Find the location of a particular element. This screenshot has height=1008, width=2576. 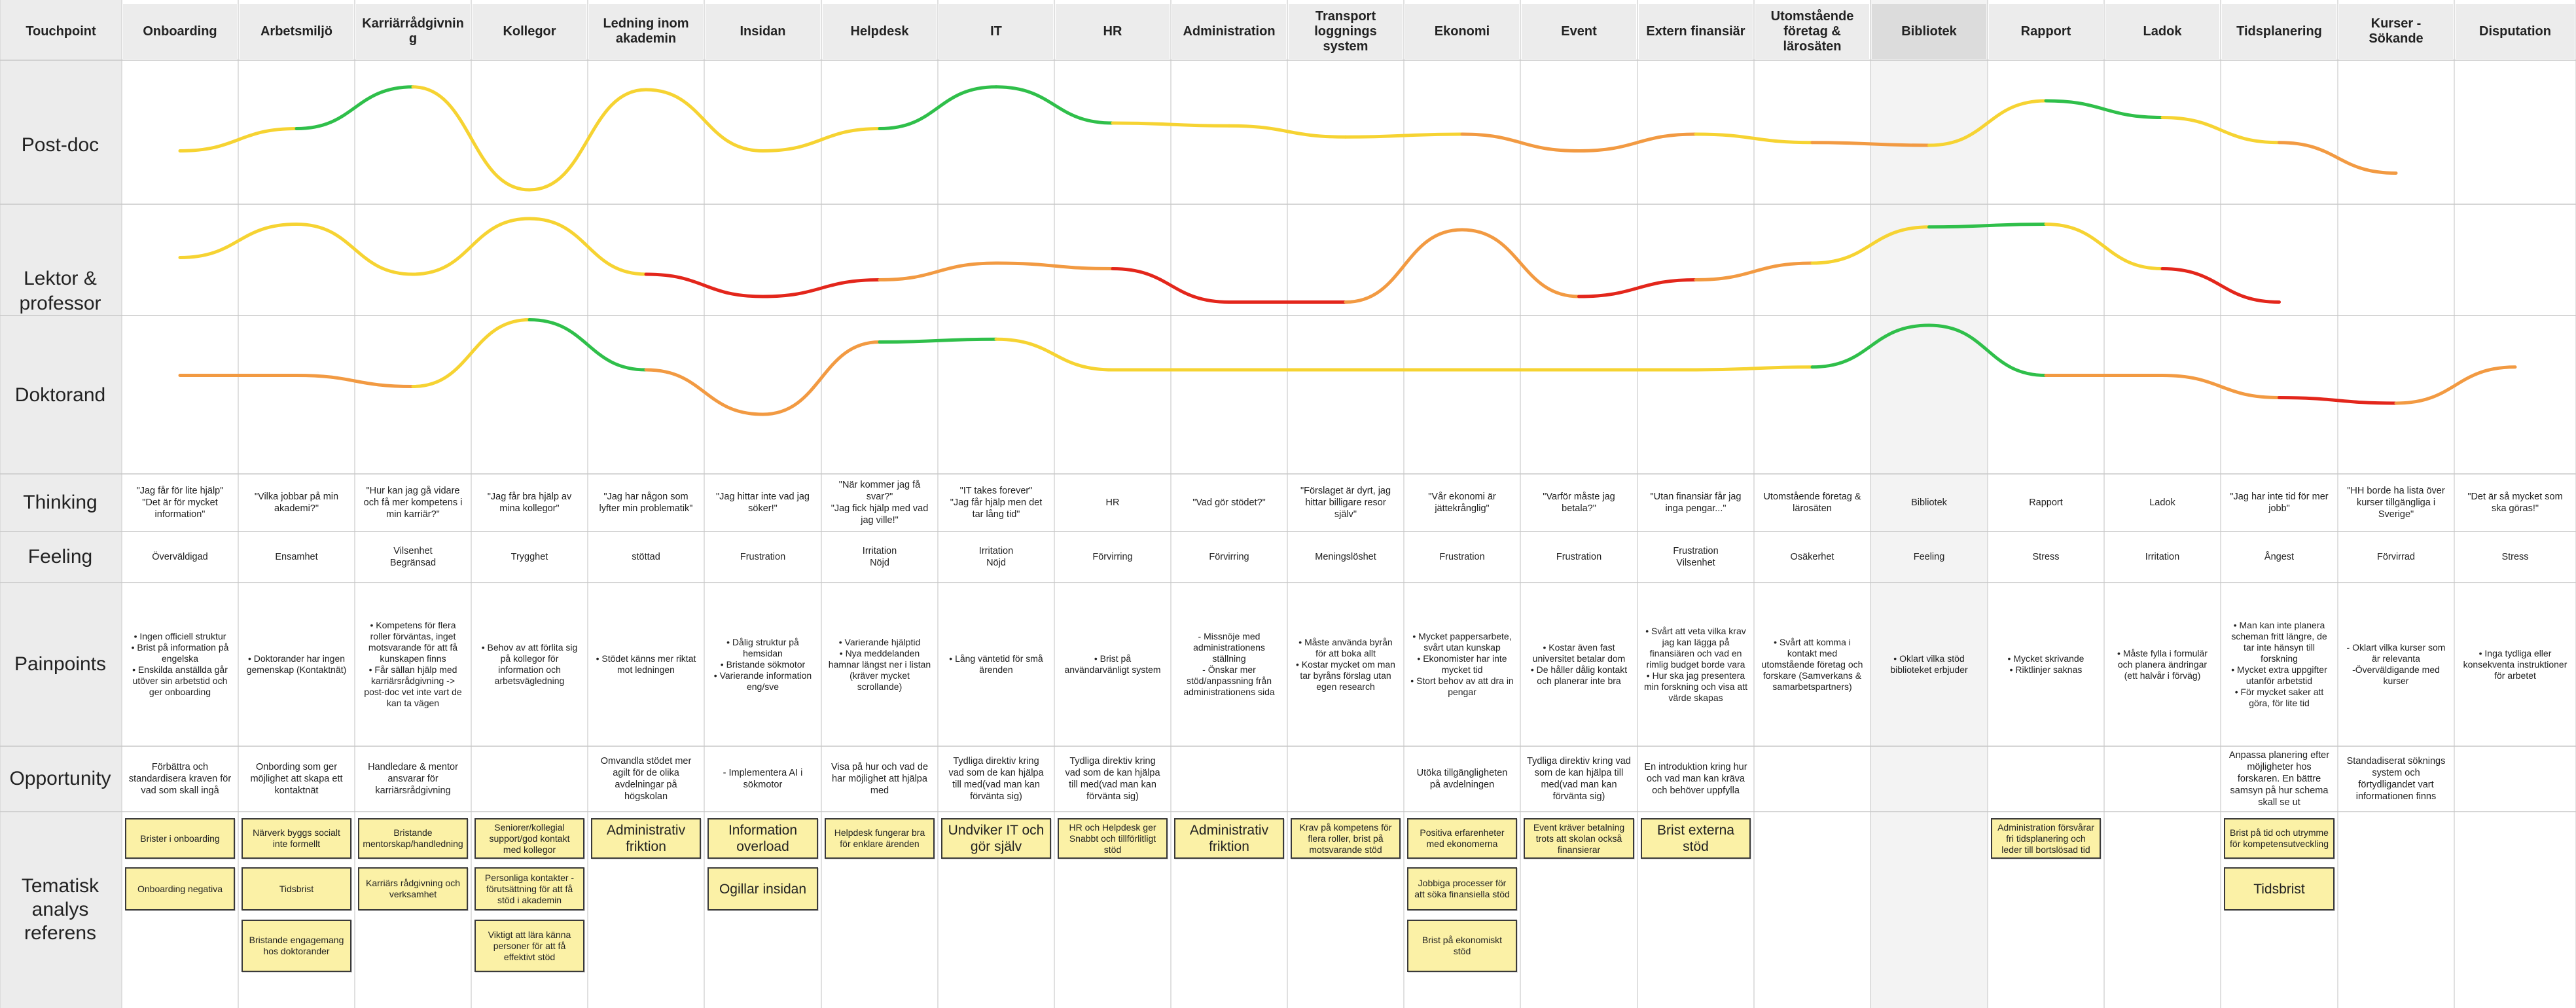

opportunity-cell-ladok is located at coordinates (2162, 779).